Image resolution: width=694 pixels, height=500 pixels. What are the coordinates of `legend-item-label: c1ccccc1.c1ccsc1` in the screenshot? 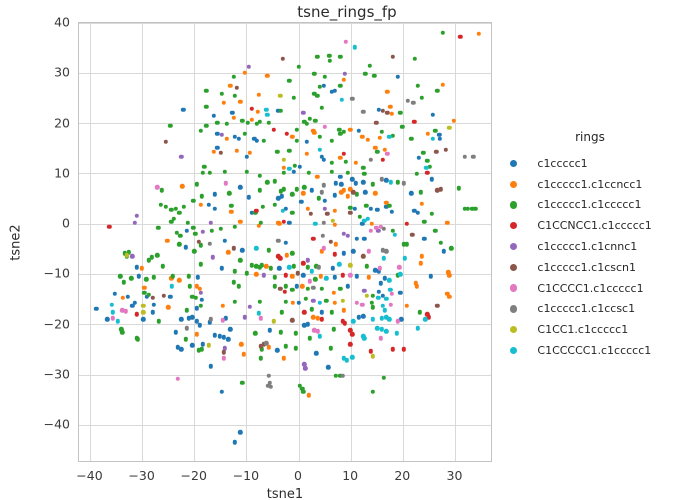 It's located at (586, 309).